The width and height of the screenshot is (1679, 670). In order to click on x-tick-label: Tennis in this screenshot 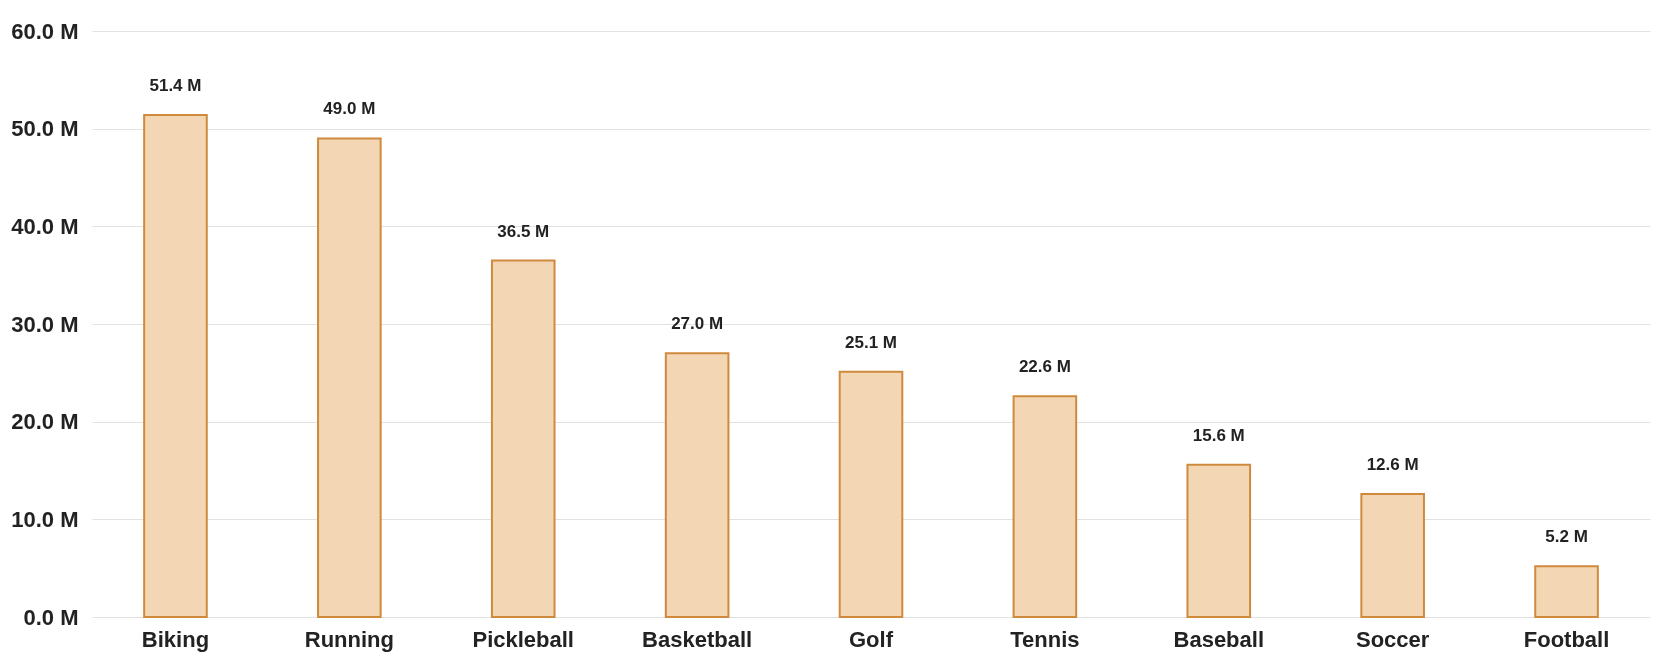, I will do `click(1045, 639)`.